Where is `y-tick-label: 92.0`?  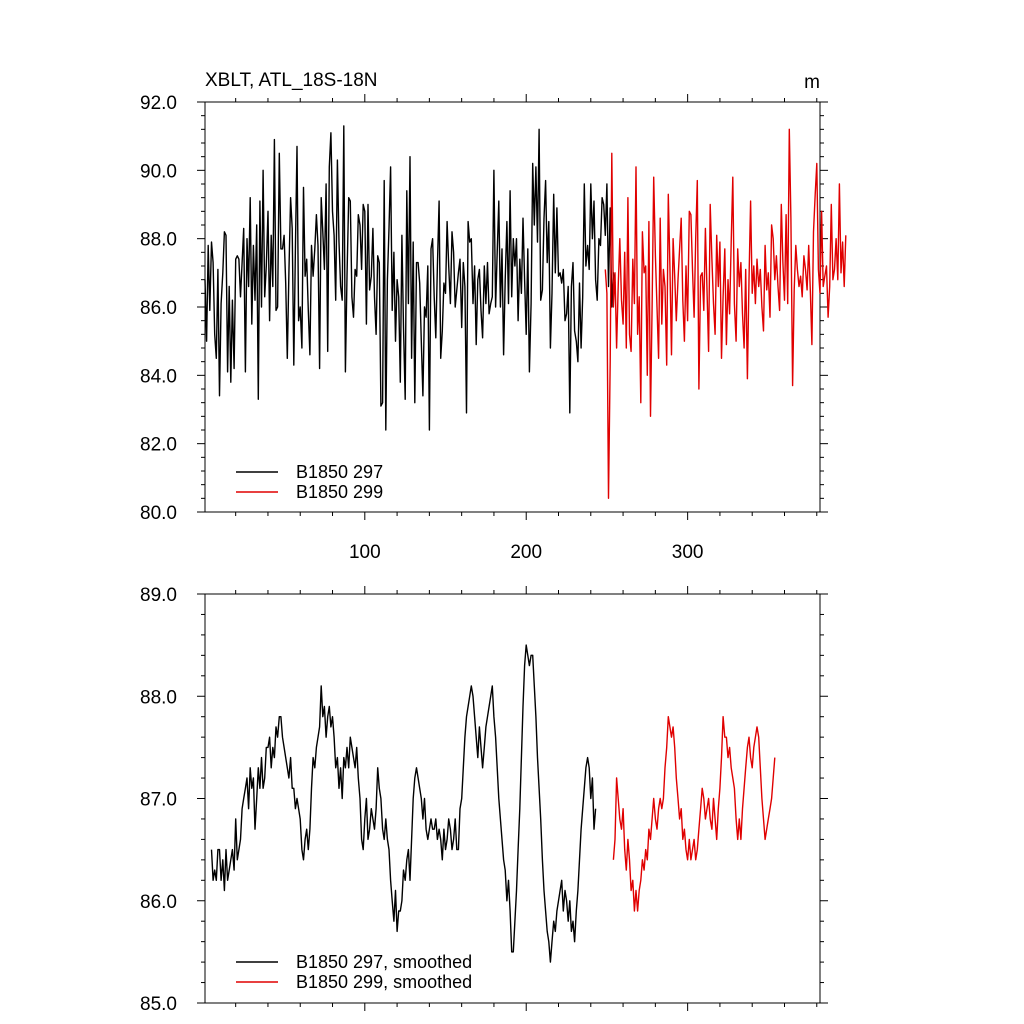 y-tick-label: 92.0 is located at coordinates (158, 103).